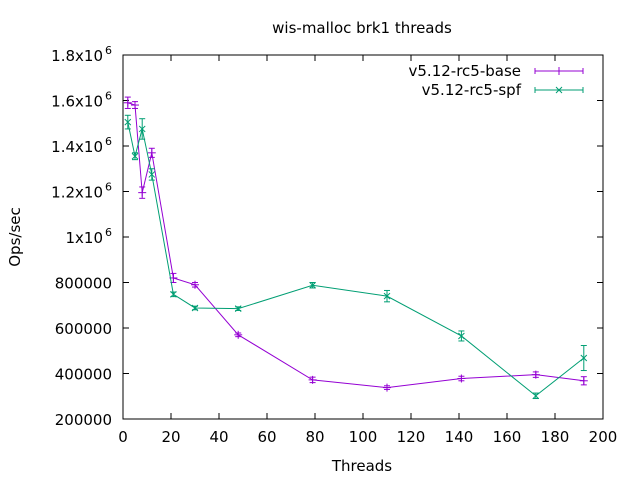  What do you see at coordinates (77, 102) in the screenshot?
I see `y-tick-label-base: 1.6x10` at bounding box center [77, 102].